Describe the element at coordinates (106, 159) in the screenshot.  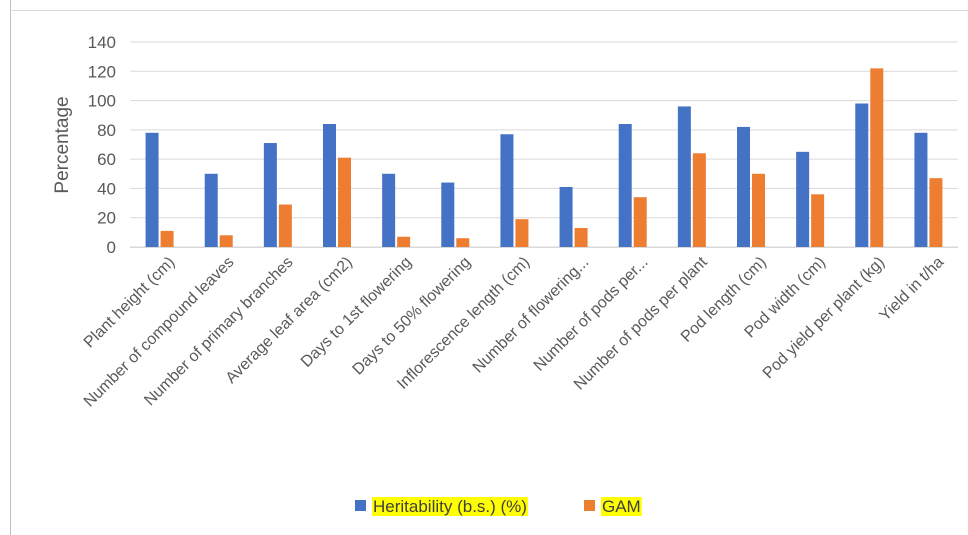
I see `y-tick-label: 60` at that location.